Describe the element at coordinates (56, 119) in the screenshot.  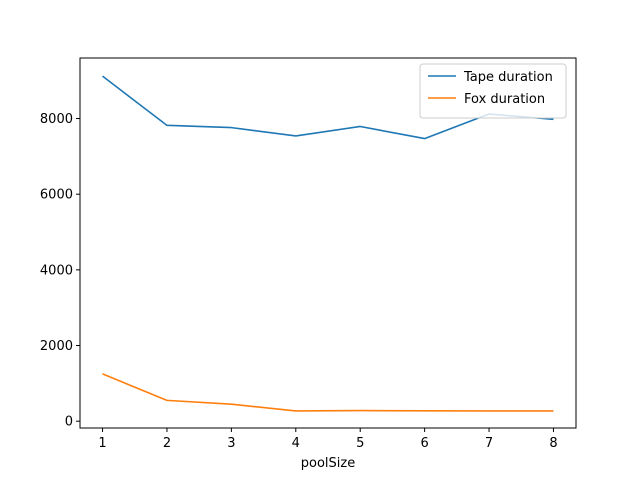
I see `y-tick-label: 8000` at that location.